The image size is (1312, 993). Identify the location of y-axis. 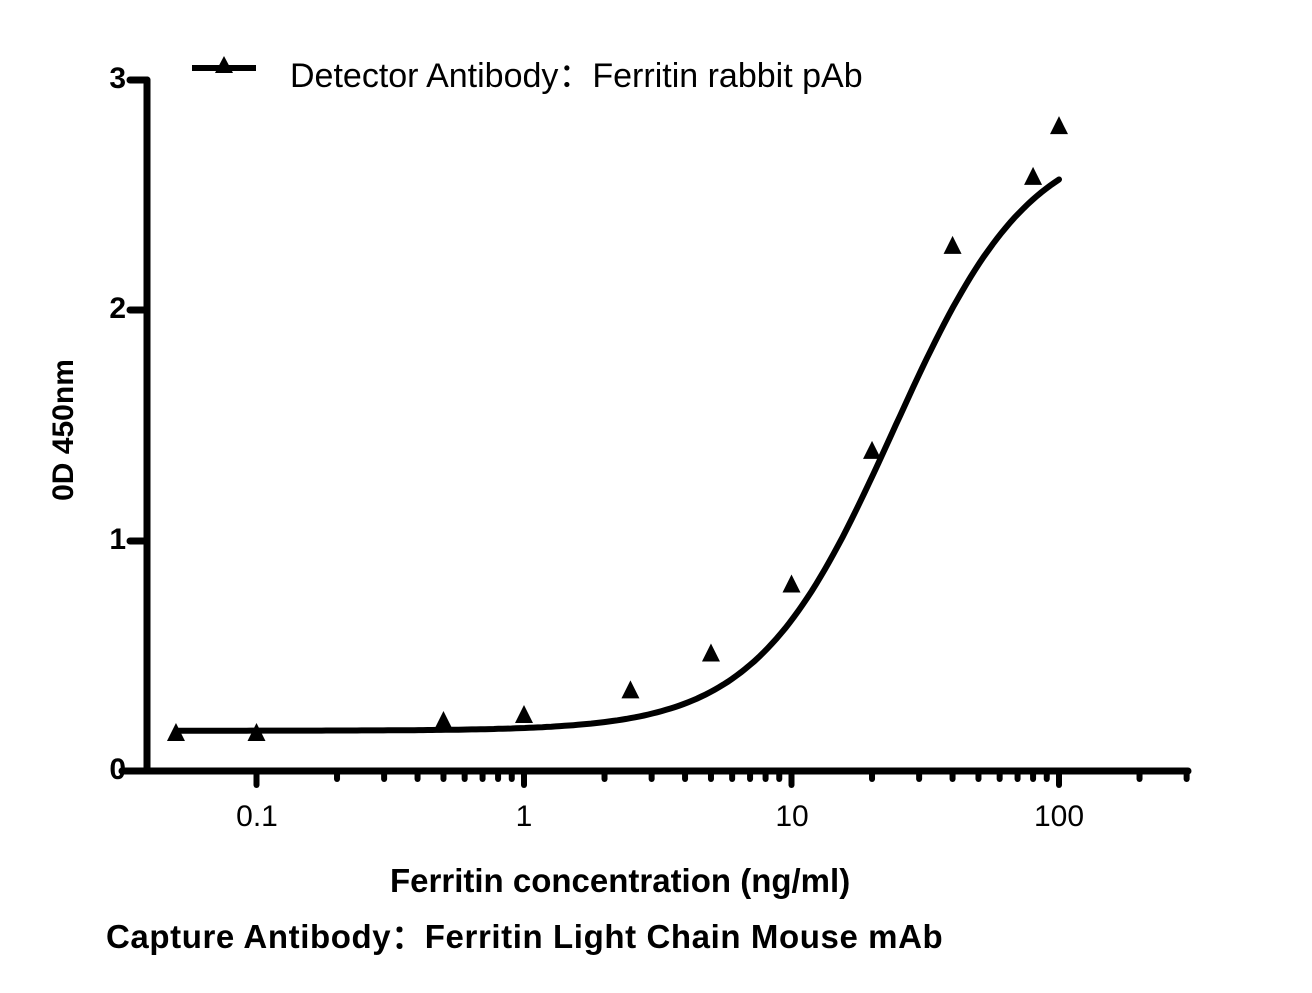
(138, 425).